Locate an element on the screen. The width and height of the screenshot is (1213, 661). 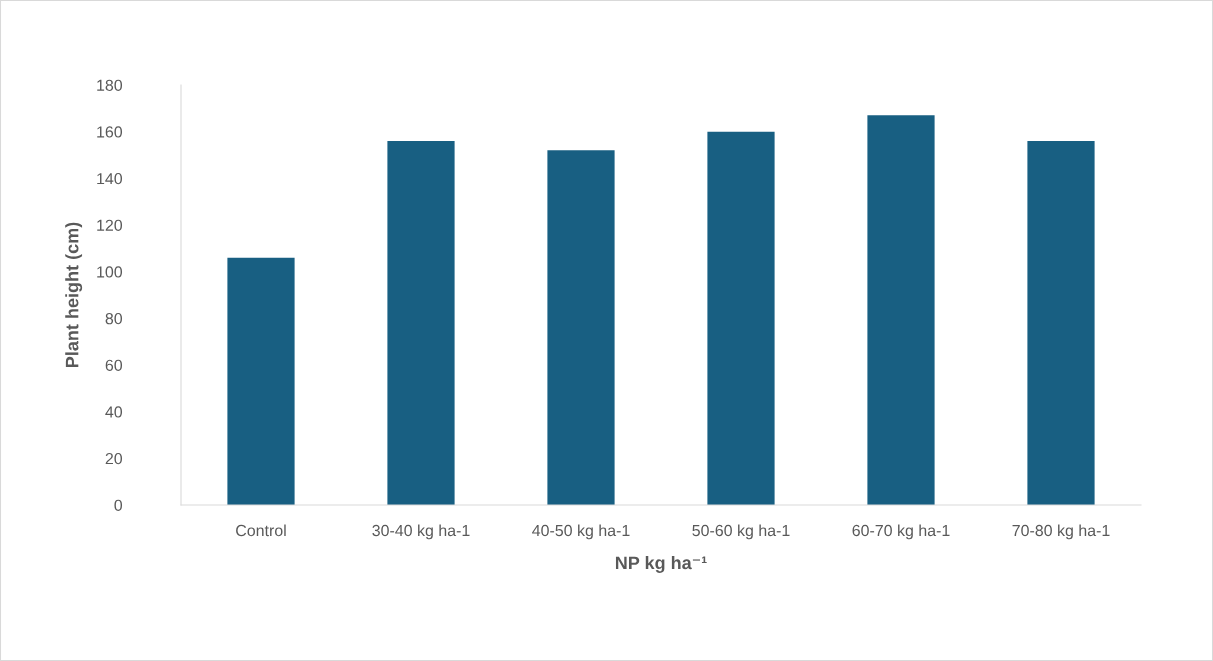
y-tick-label: 140 is located at coordinates (110, 178).